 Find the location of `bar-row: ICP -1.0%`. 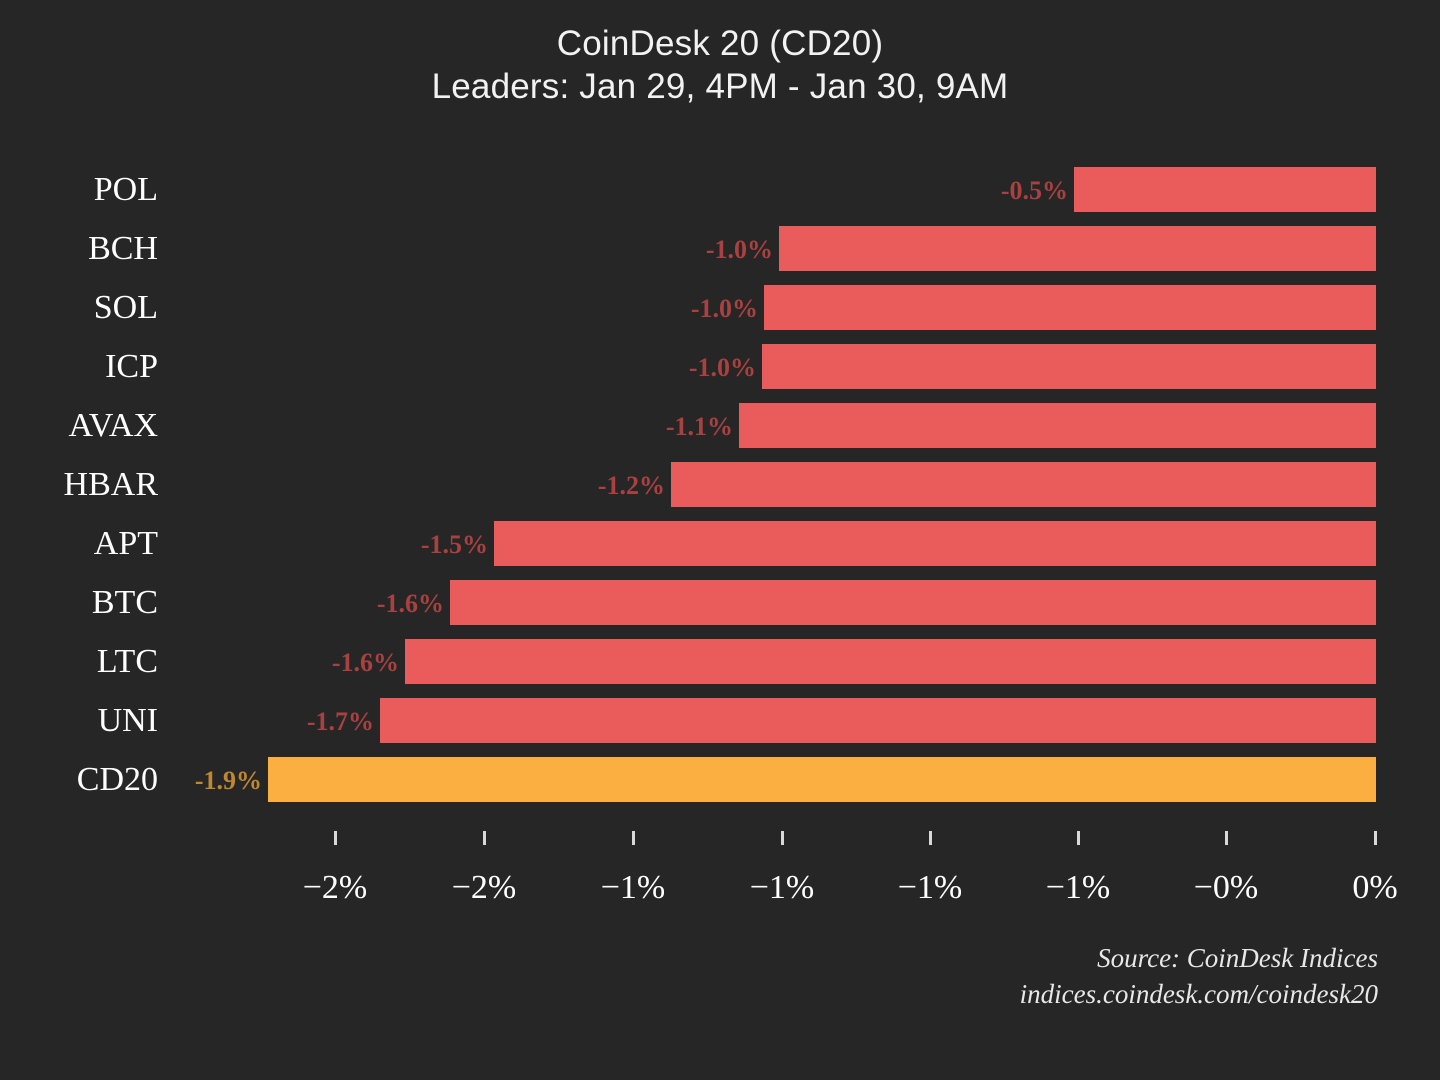

bar-row: ICP -1.0% is located at coordinates (720, 373).